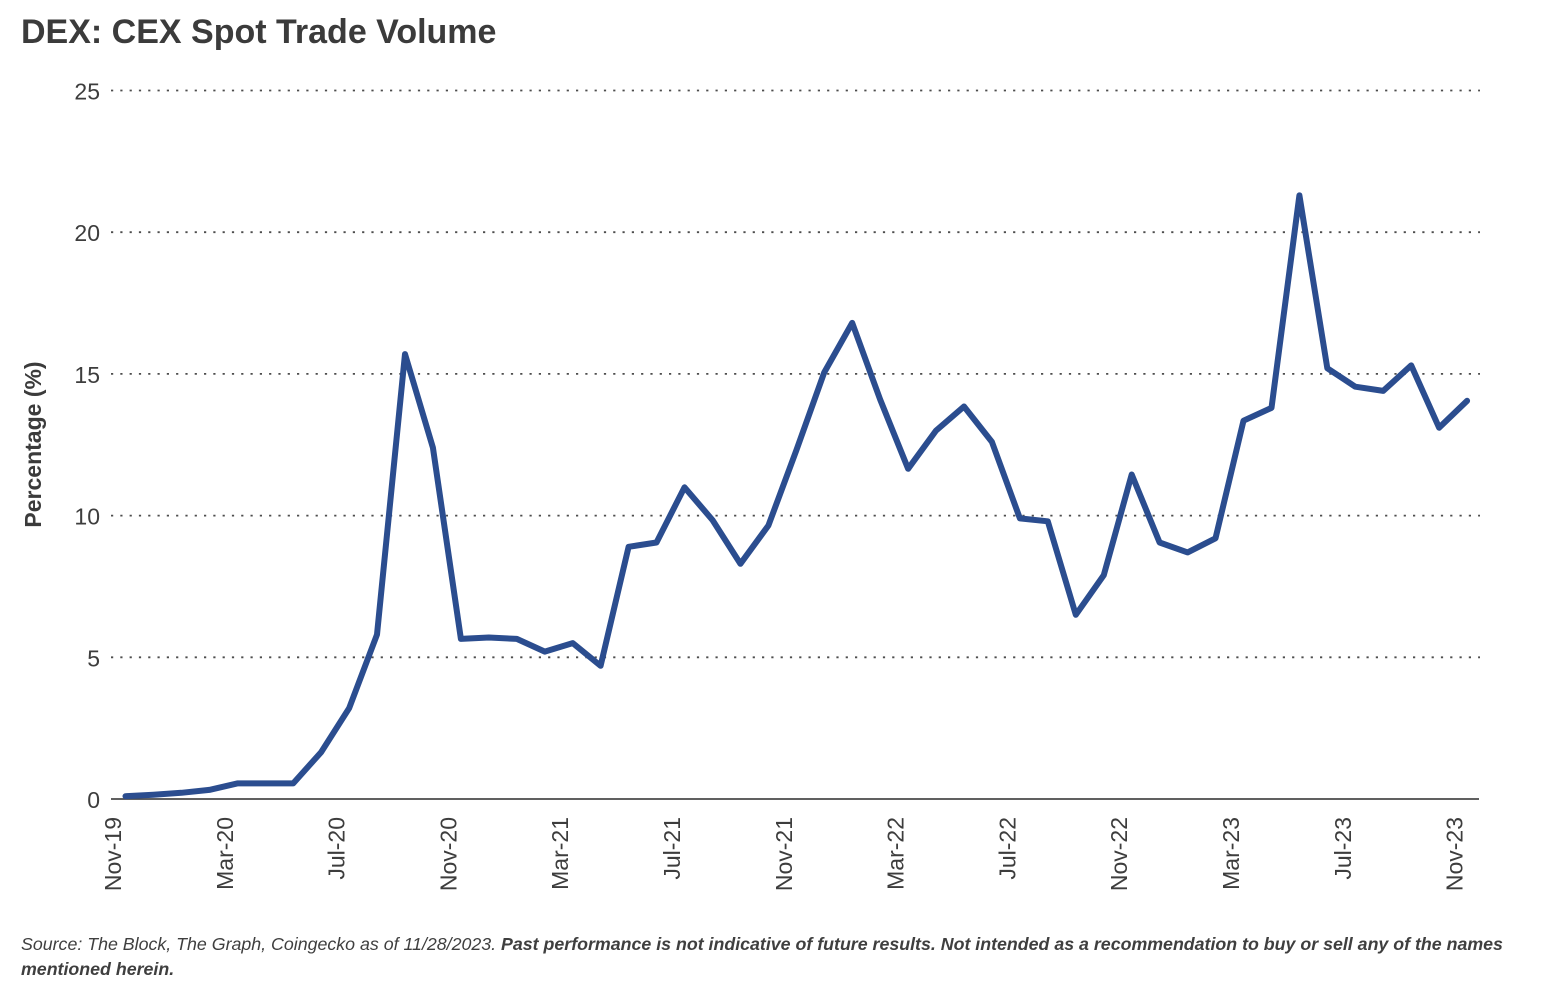 The image size is (1564, 1004). I want to click on svg-text: Nov-20, so click(448, 854).